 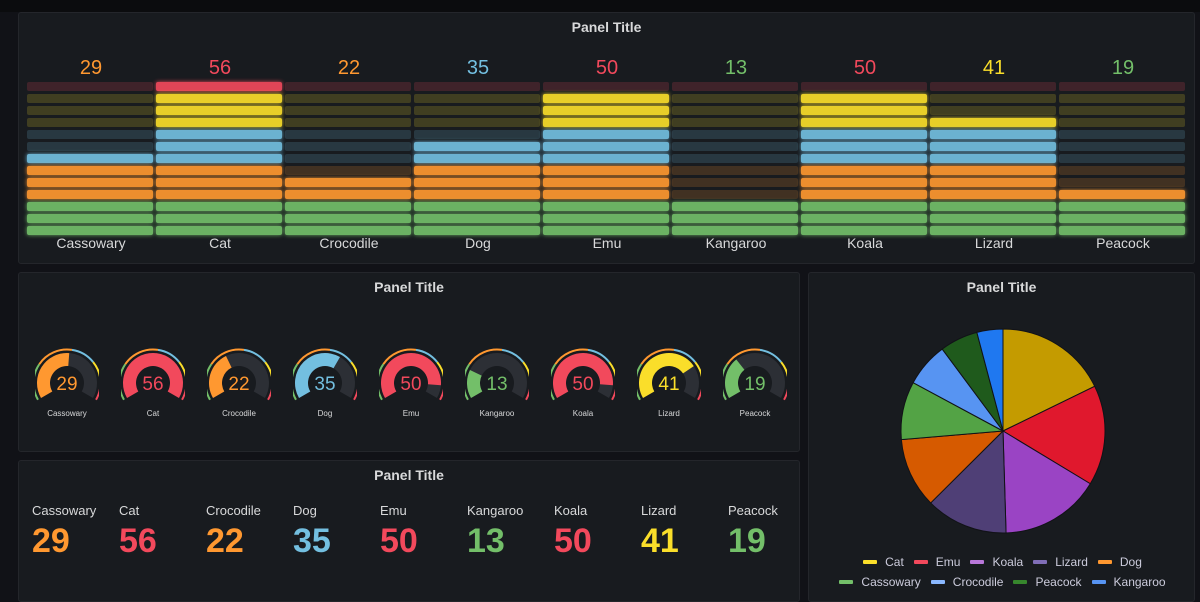 I want to click on bar-gauge-peacock: 19 Peacock, so click(x=1123, y=138).